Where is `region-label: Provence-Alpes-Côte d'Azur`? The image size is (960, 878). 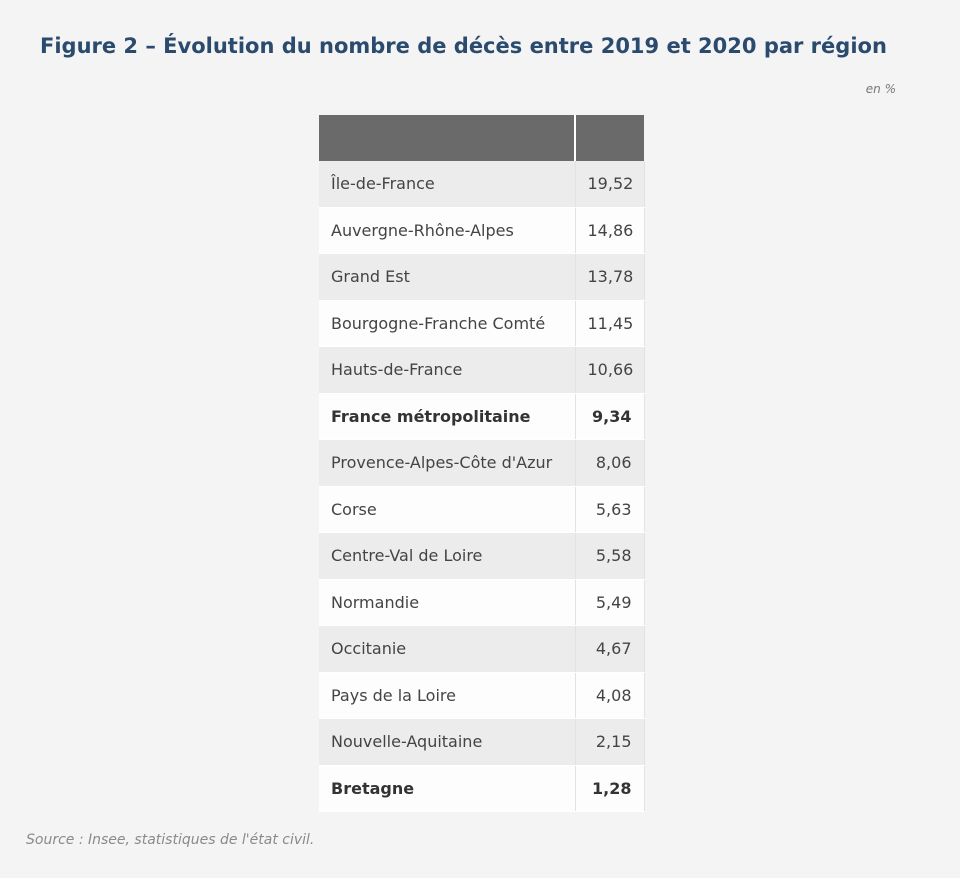
region-label: Provence-Alpes-Côte d'Azur is located at coordinates (447, 463).